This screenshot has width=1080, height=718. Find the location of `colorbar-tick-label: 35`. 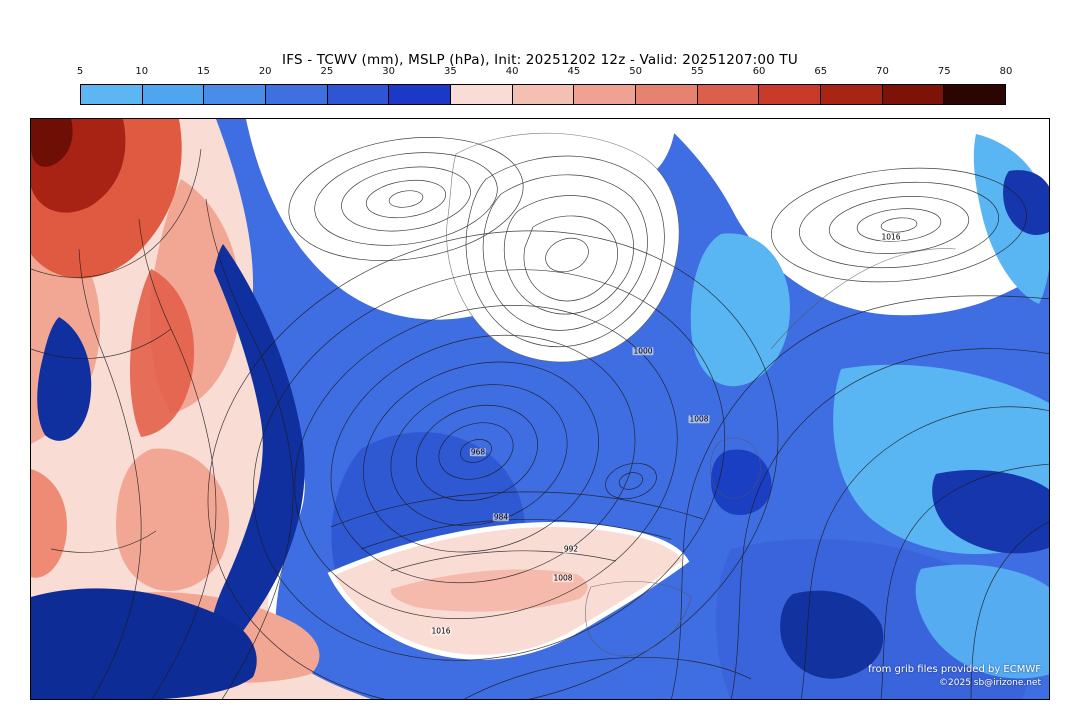

colorbar-tick-label: 35 is located at coordinates (450, 71).